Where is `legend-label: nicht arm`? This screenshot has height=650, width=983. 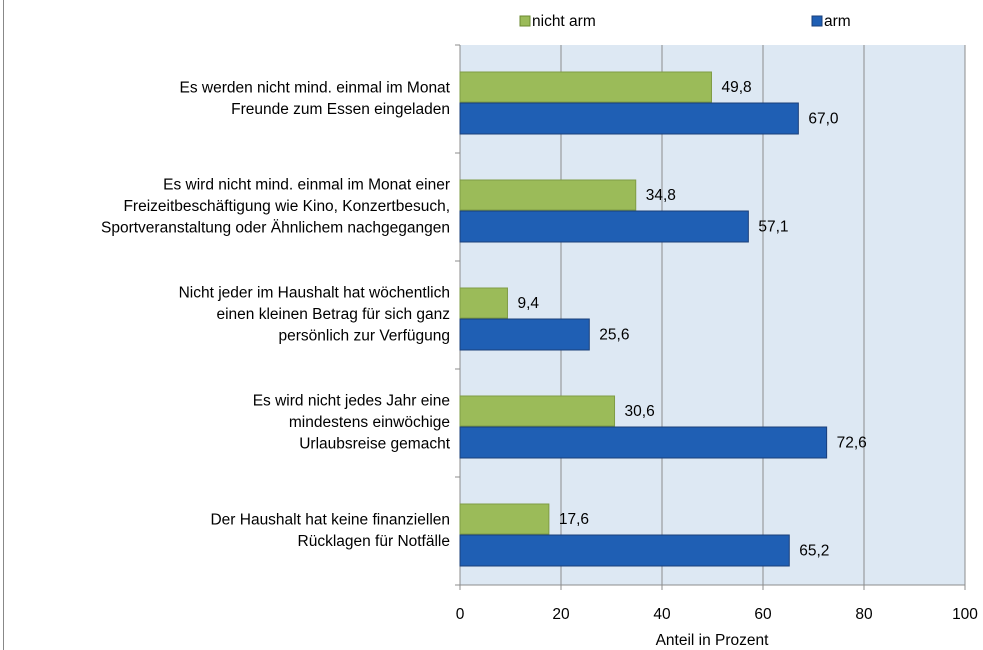 legend-label: nicht arm is located at coordinates (564, 21).